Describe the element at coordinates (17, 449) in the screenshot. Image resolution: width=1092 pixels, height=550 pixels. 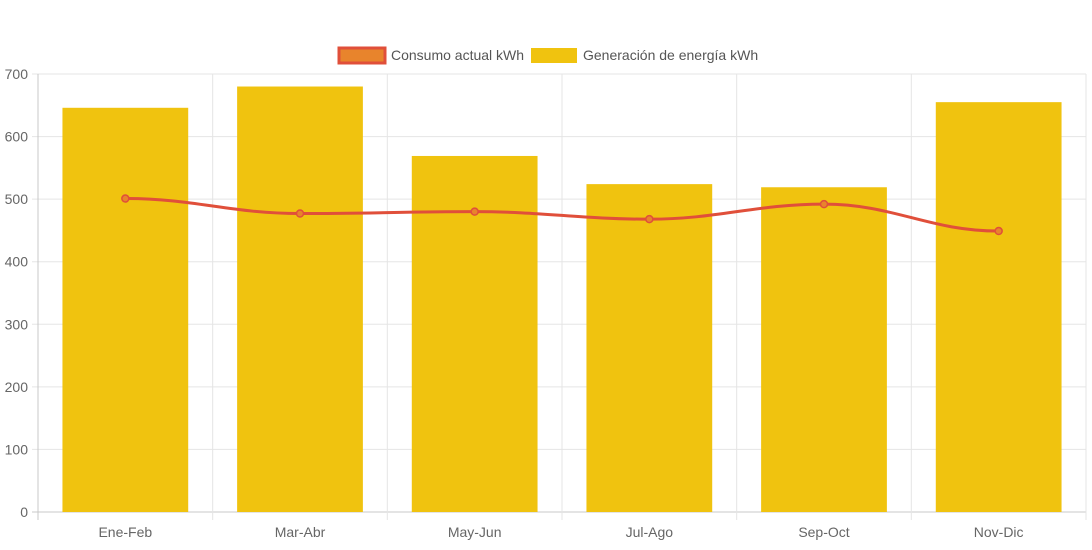
I see `y-tick-label: 100` at that location.